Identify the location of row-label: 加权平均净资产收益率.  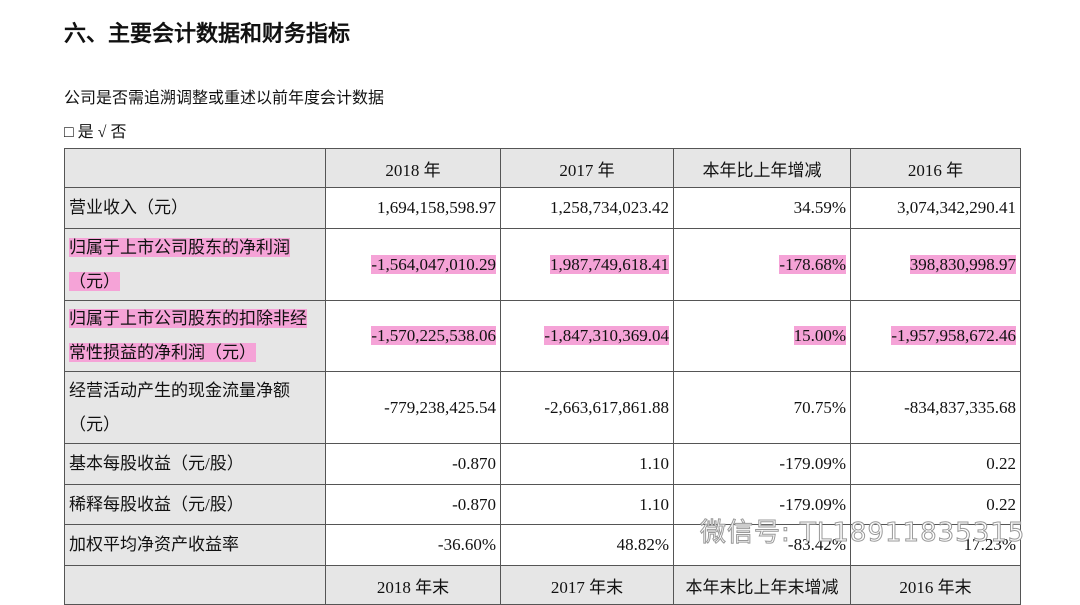
(195, 545).